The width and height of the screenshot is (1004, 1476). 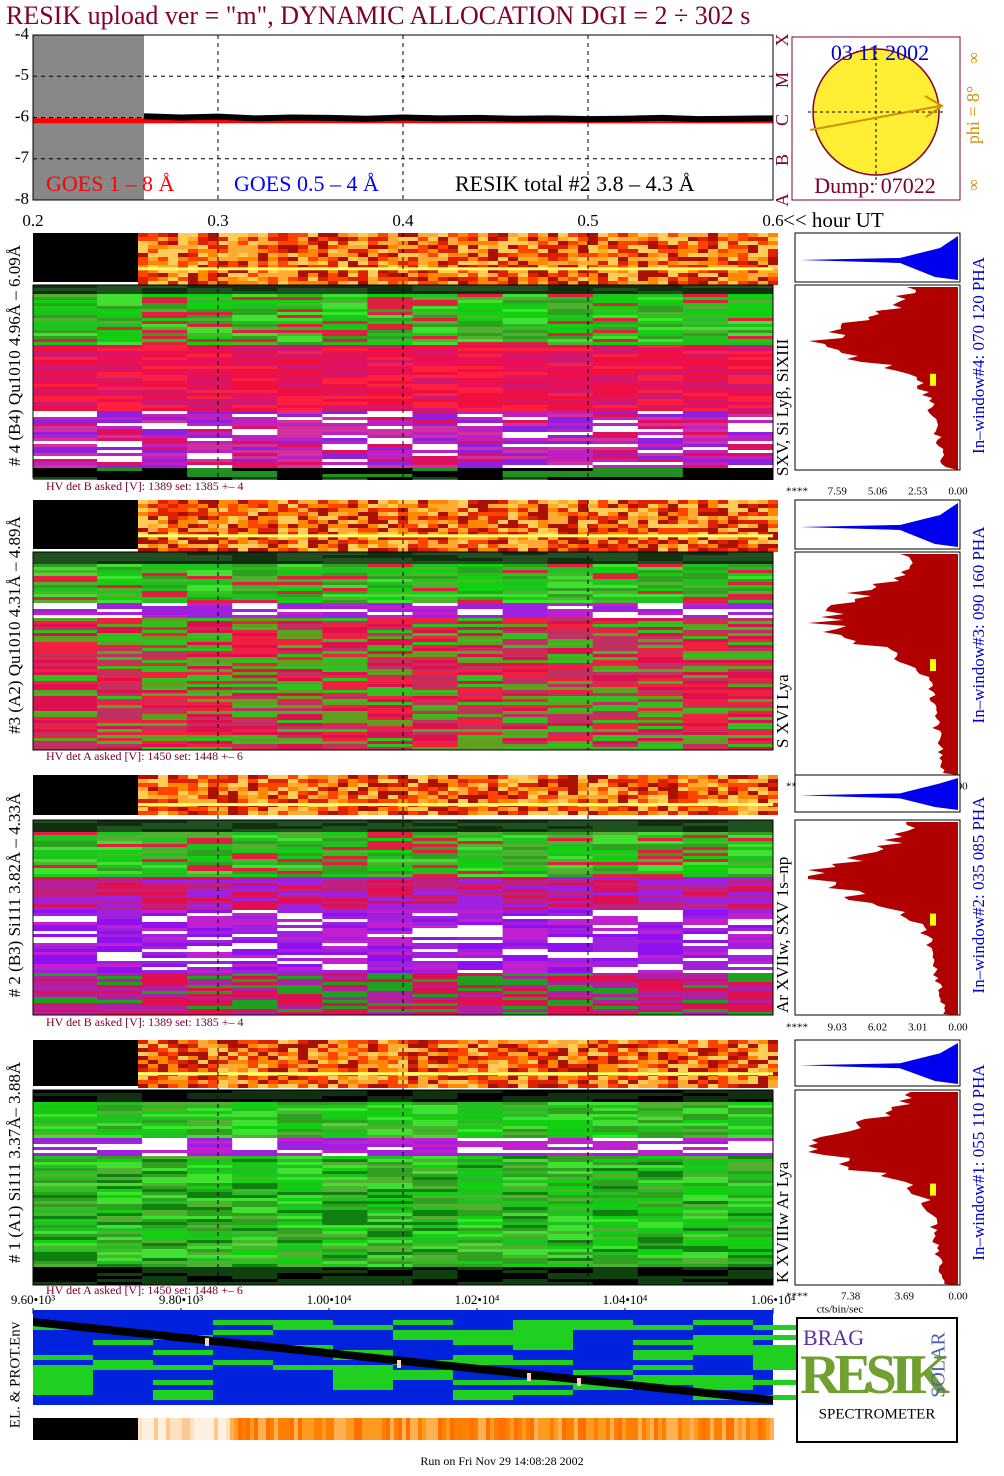 I want to click on strip-line, so click(x=455, y=269).